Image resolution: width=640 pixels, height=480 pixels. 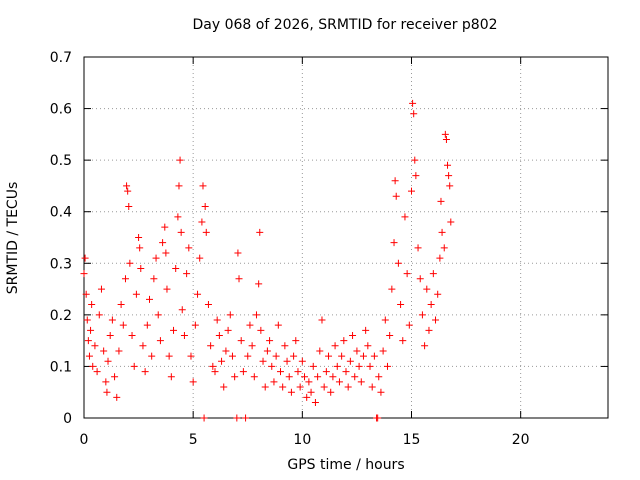 What do you see at coordinates (61, 58) in the screenshot?
I see `y-tick-label: 0.7` at bounding box center [61, 58].